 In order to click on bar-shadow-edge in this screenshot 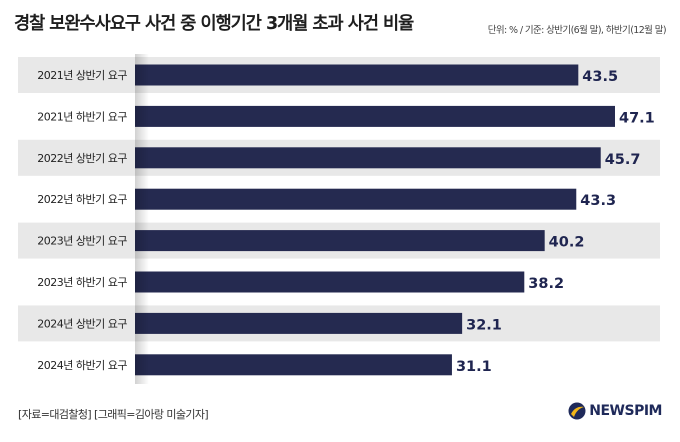, I will do `click(142, 219)`.